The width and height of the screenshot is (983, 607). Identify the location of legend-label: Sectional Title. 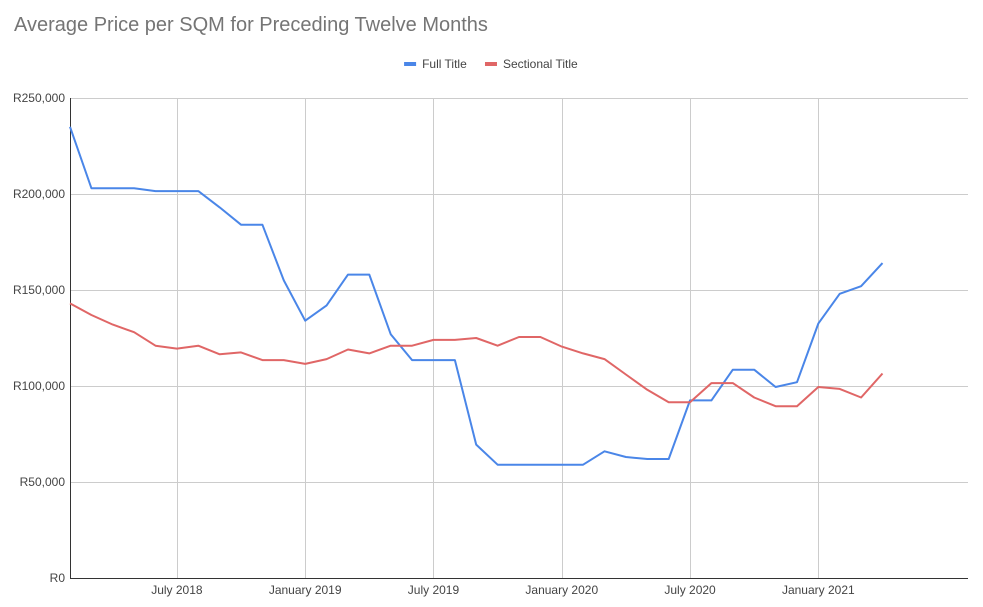
(540, 64).